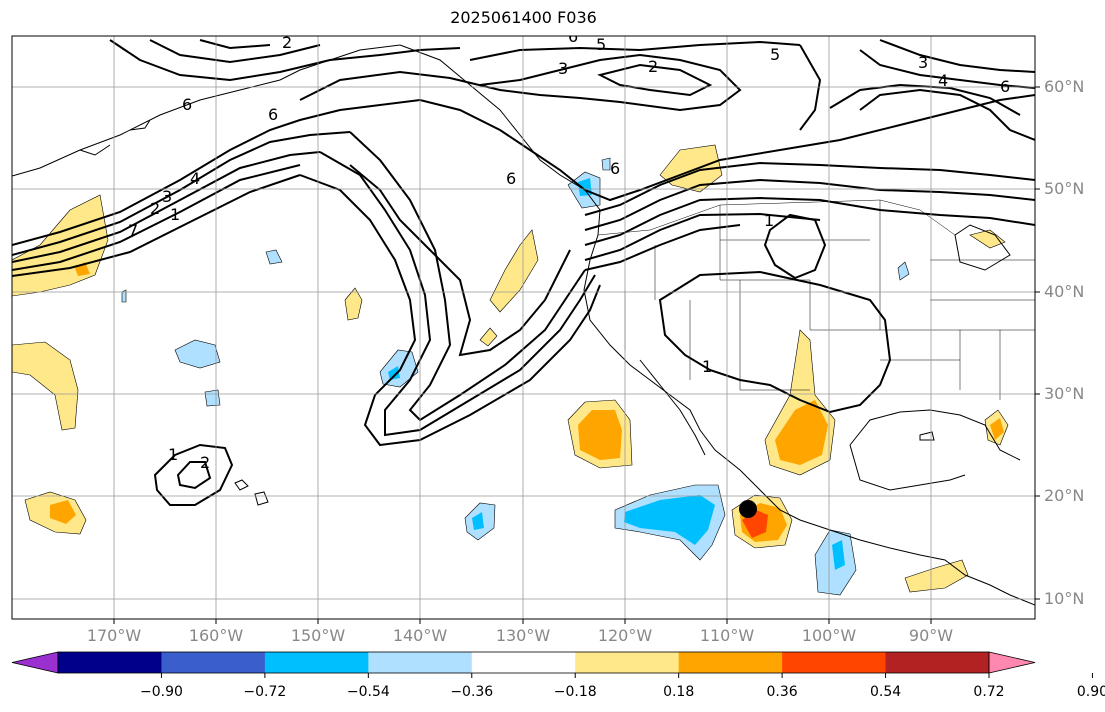  What do you see at coordinates (265, 692) in the screenshot?
I see `colorbar-tick-label: −0.72` at bounding box center [265, 692].